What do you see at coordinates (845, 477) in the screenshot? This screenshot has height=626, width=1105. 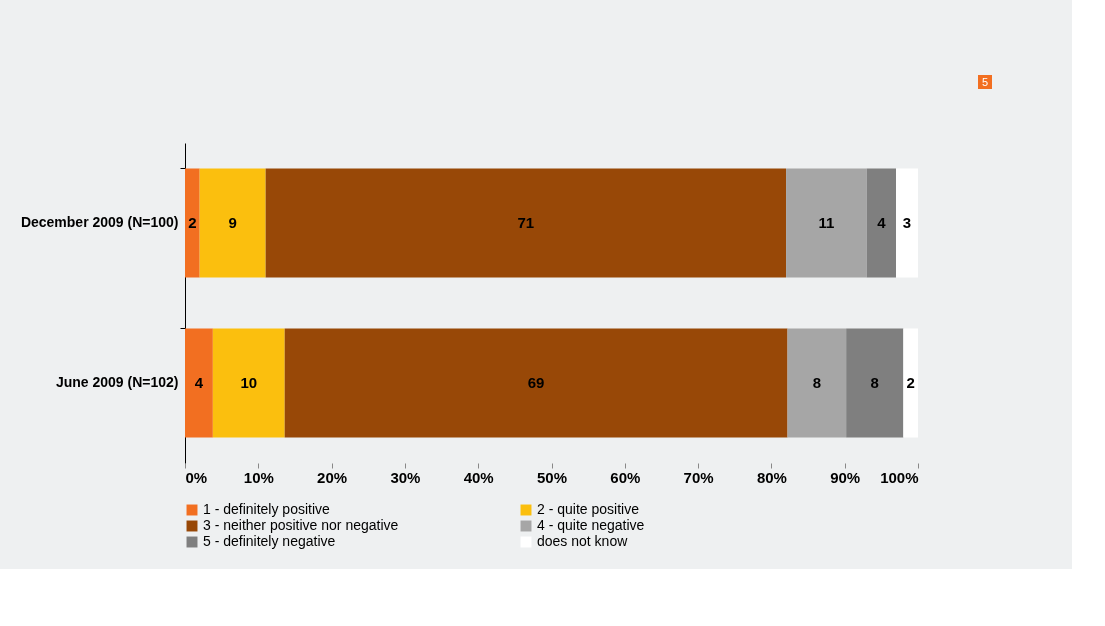 I see `x-tick-label: 90%` at bounding box center [845, 477].